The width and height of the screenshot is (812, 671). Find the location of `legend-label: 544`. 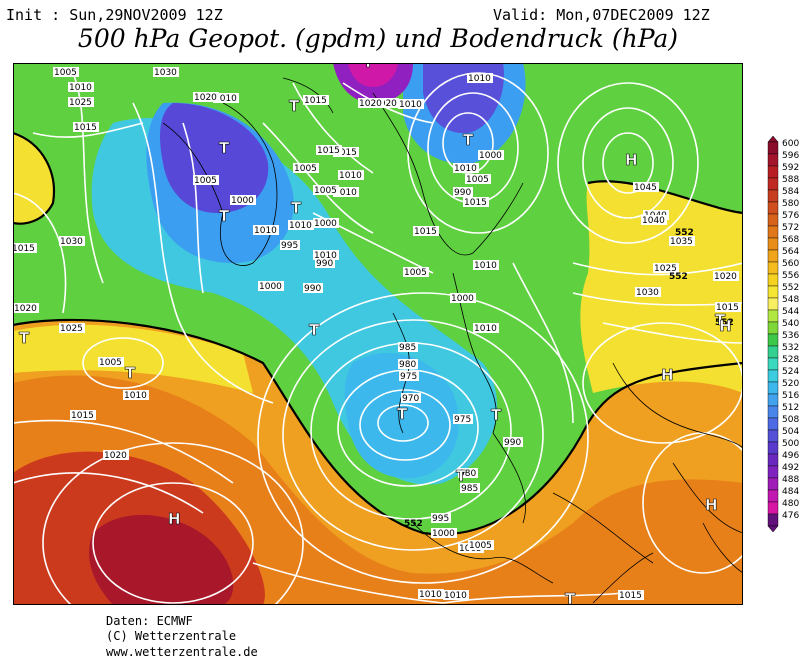

legend-label: 544 is located at coordinates (790, 312).